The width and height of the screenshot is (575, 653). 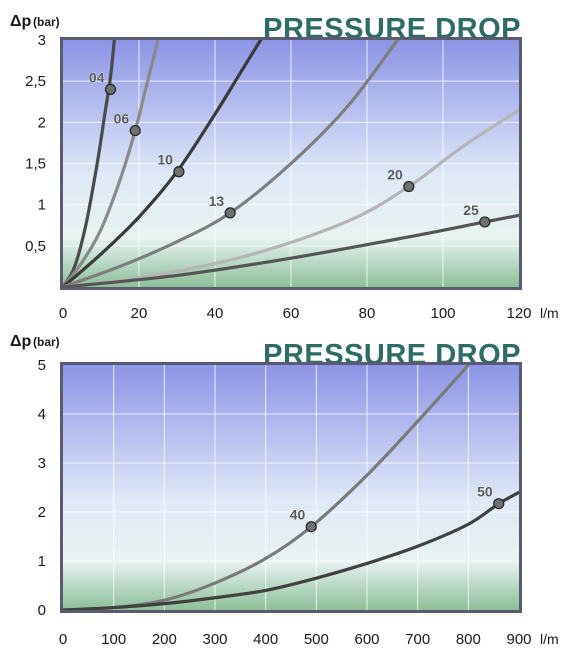 What do you see at coordinates (518, 313) in the screenshot?
I see `x-tick-label: 120` at bounding box center [518, 313].